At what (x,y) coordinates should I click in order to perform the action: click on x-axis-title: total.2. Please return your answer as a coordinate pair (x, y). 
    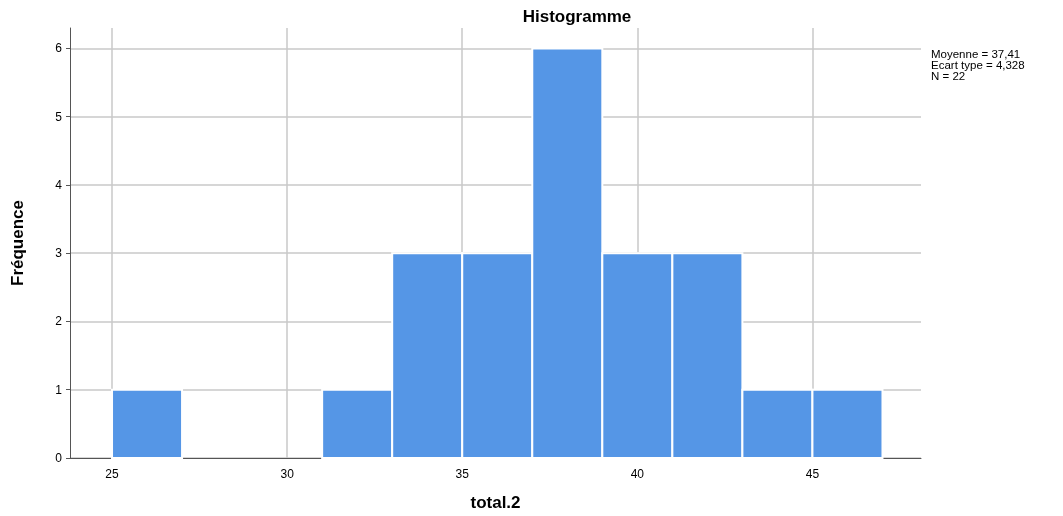
    Looking at the image, I should click on (495, 502).